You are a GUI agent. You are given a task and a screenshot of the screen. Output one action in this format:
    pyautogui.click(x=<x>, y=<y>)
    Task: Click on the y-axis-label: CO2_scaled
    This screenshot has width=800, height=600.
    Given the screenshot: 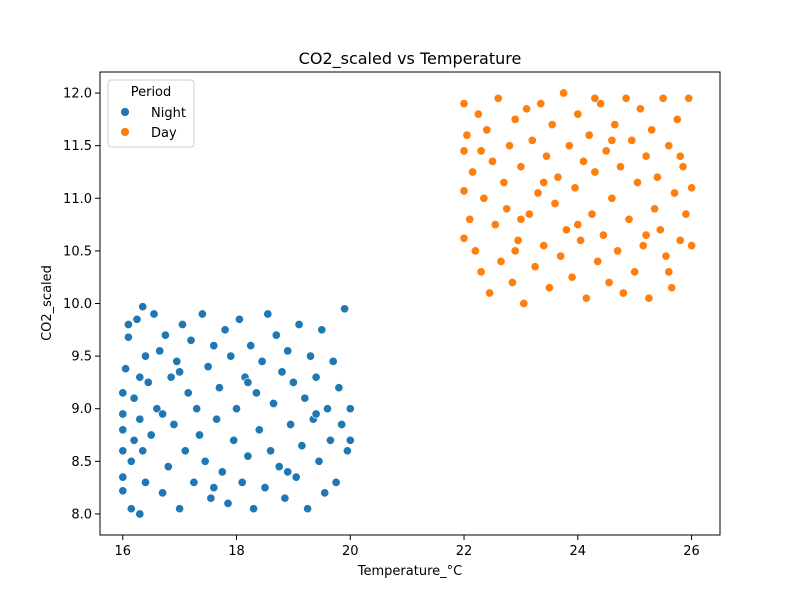 What is the action you would take?
    pyautogui.click(x=47, y=303)
    